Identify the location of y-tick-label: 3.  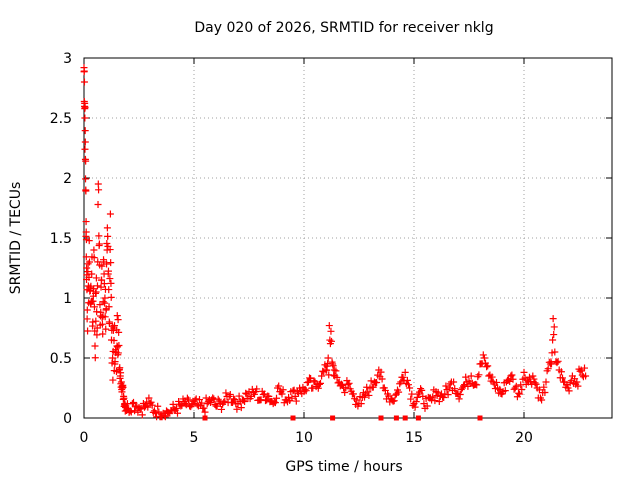
(67, 59).